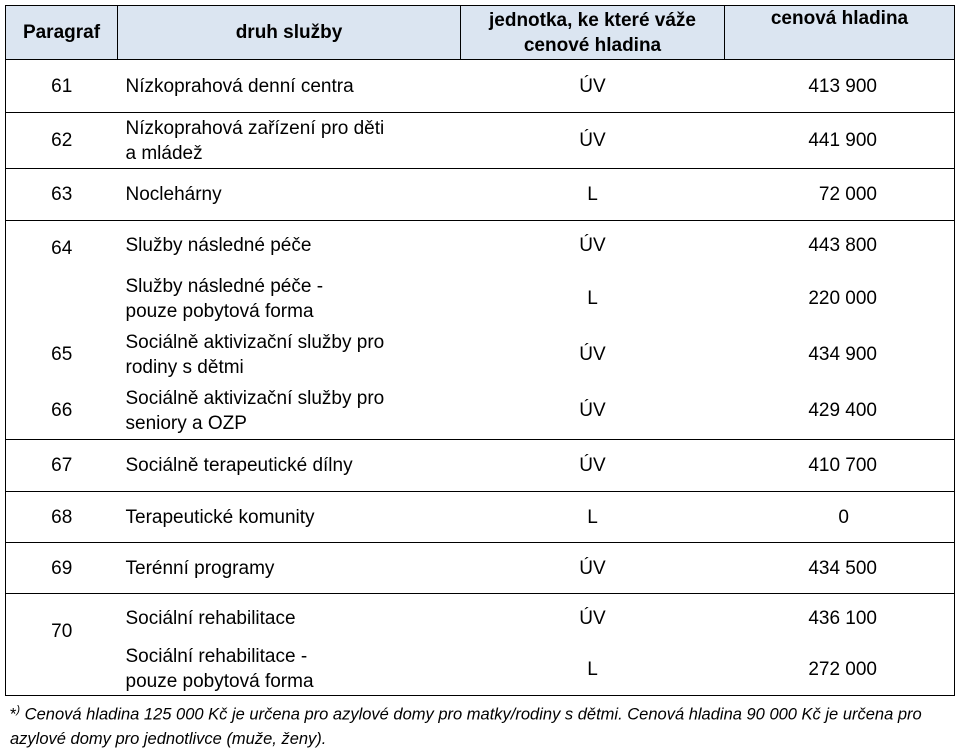  I want to click on price-cell: 429 400, so click(839, 411).